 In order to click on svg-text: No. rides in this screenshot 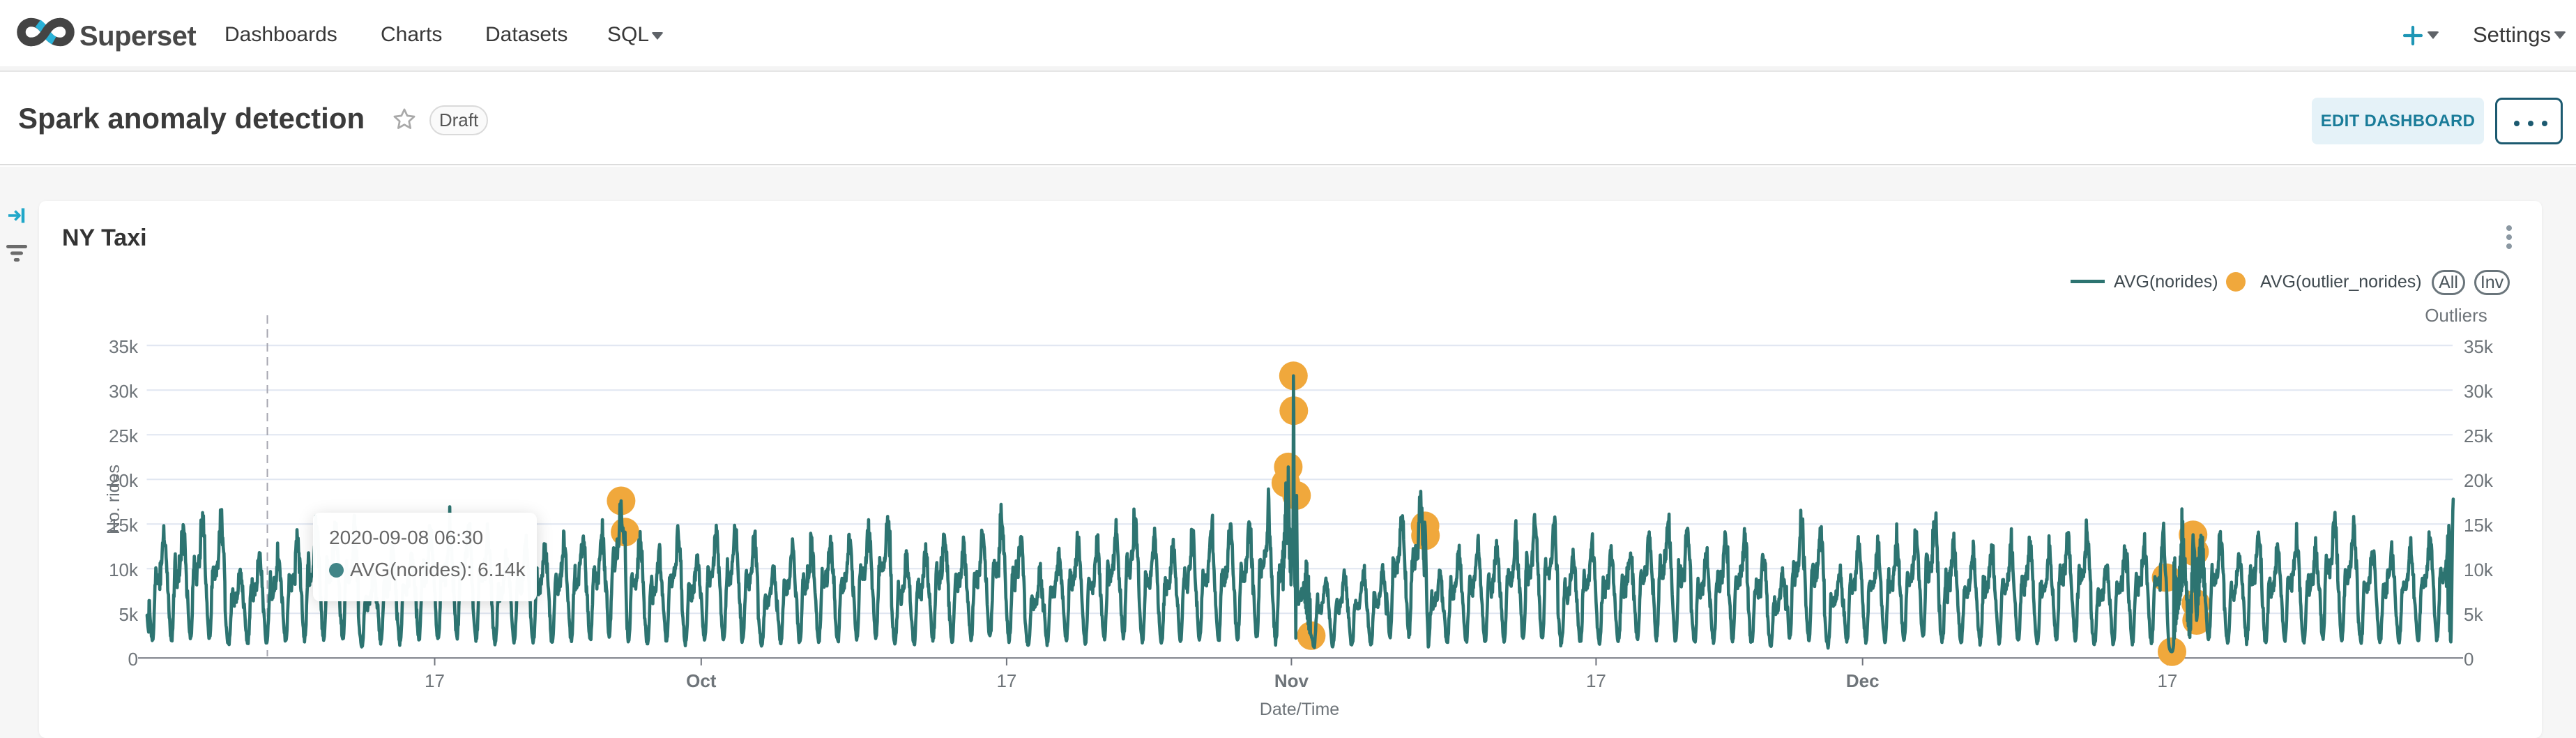, I will do `click(113, 499)`.